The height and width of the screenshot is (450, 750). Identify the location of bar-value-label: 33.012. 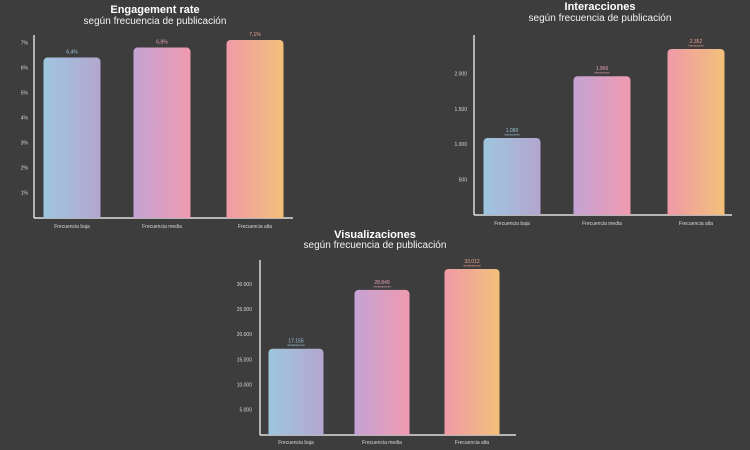
(472, 262).